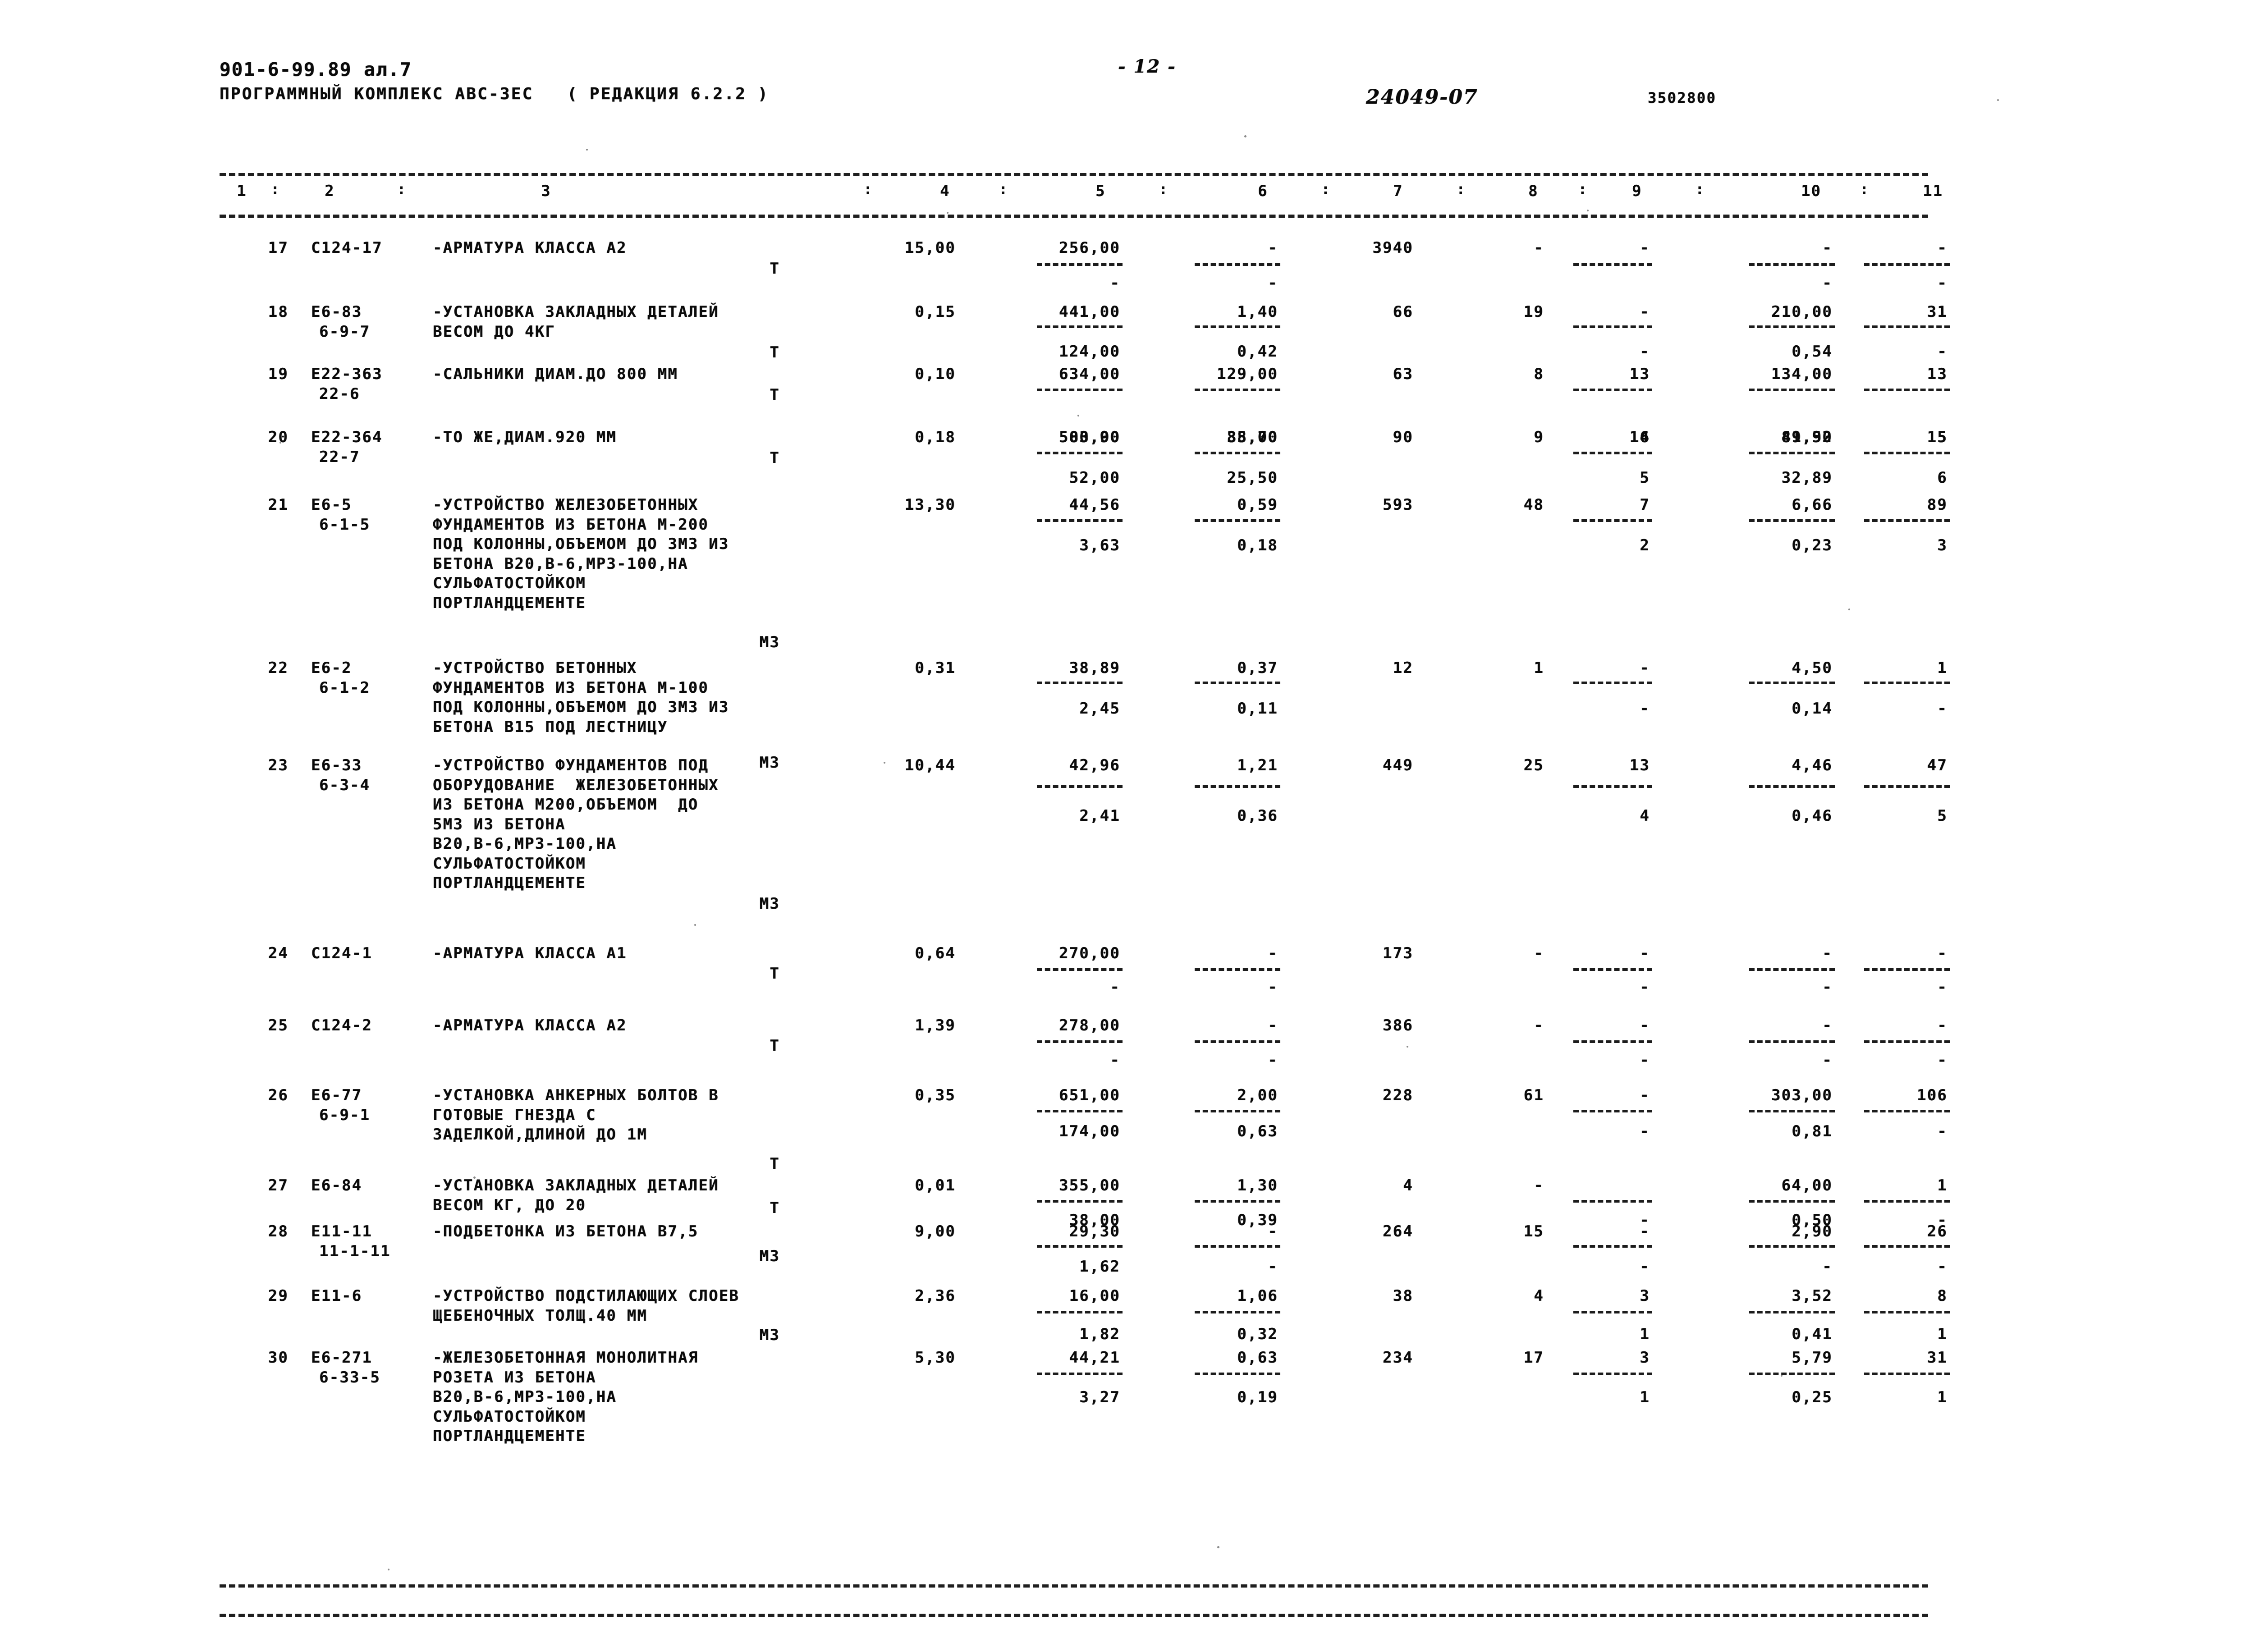  I want to click on subcell-c6: -, so click(1273, 987).